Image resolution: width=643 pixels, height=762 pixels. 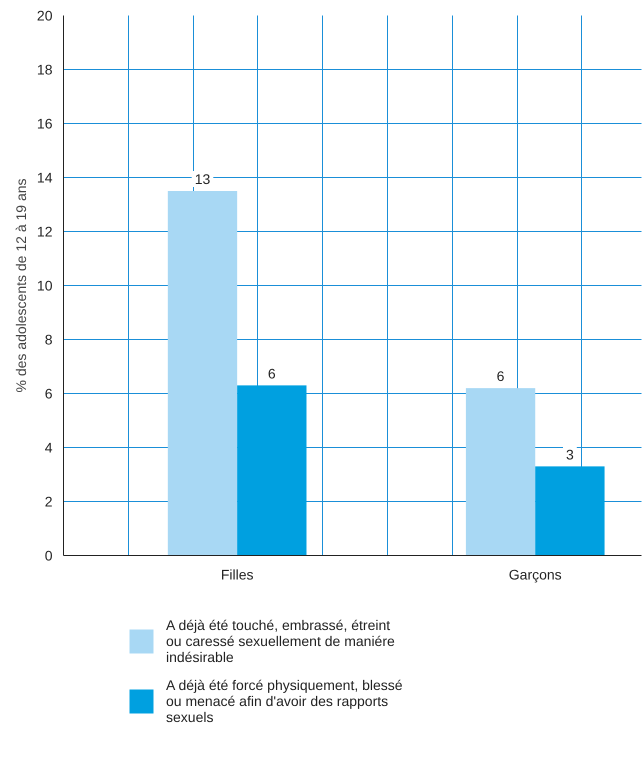 What do you see at coordinates (44, 70) in the screenshot?
I see `y-tick-label: 18` at bounding box center [44, 70].